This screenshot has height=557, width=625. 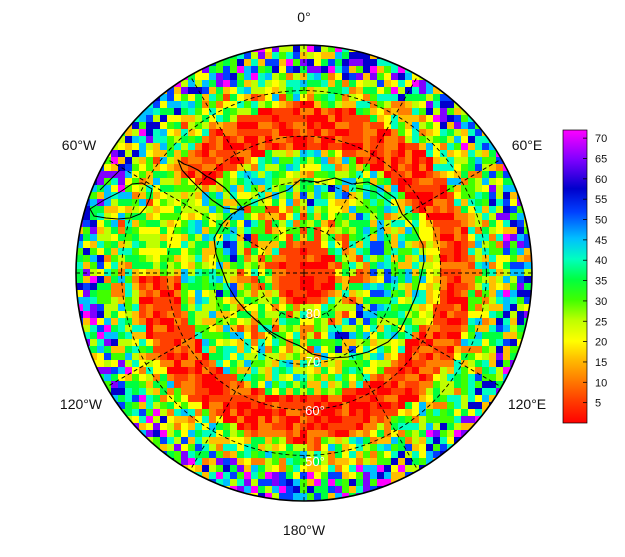 What do you see at coordinates (185, 341) in the screenshot?
I see `meridian-line` at bounding box center [185, 341].